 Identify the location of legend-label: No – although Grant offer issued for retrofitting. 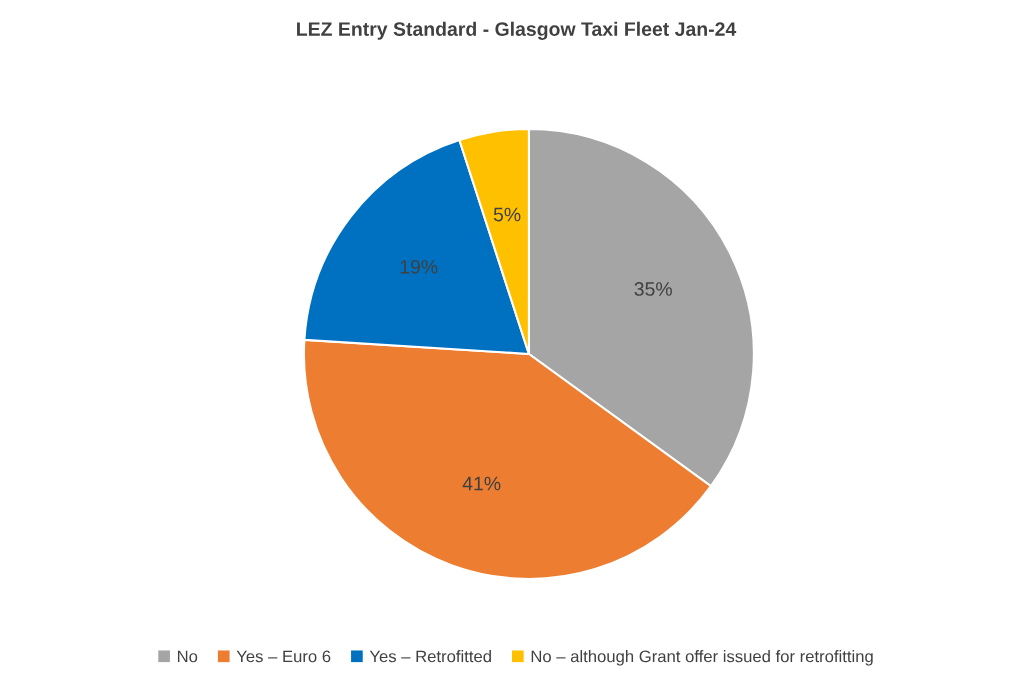
(702, 658).